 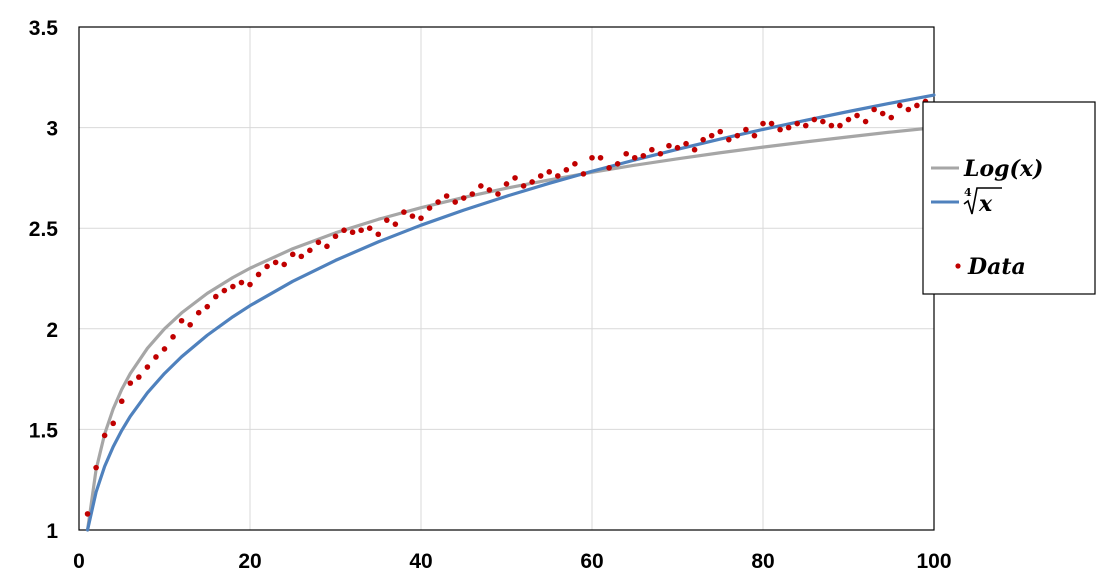 What do you see at coordinates (591, 561) in the screenshot?
I see `x-tick-label: 60` at bounding box center [591, 561].